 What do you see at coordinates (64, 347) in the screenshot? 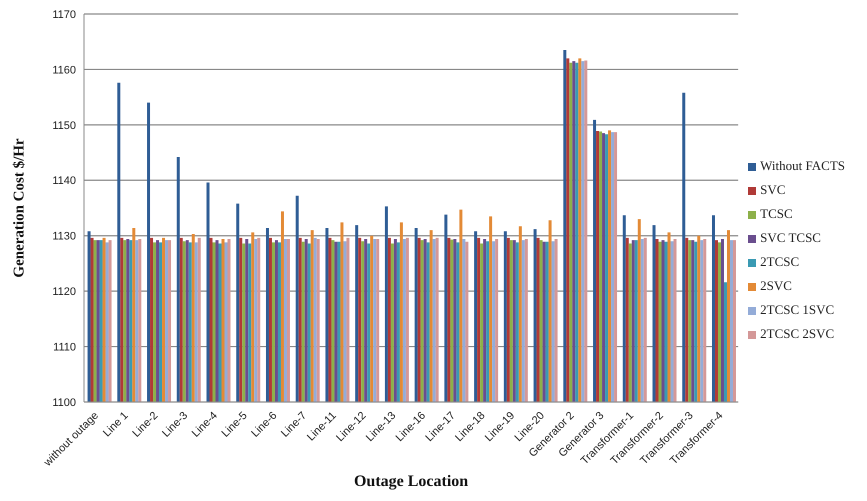
I see `y-tick-label: 1110` at bounding box center [64, 347].